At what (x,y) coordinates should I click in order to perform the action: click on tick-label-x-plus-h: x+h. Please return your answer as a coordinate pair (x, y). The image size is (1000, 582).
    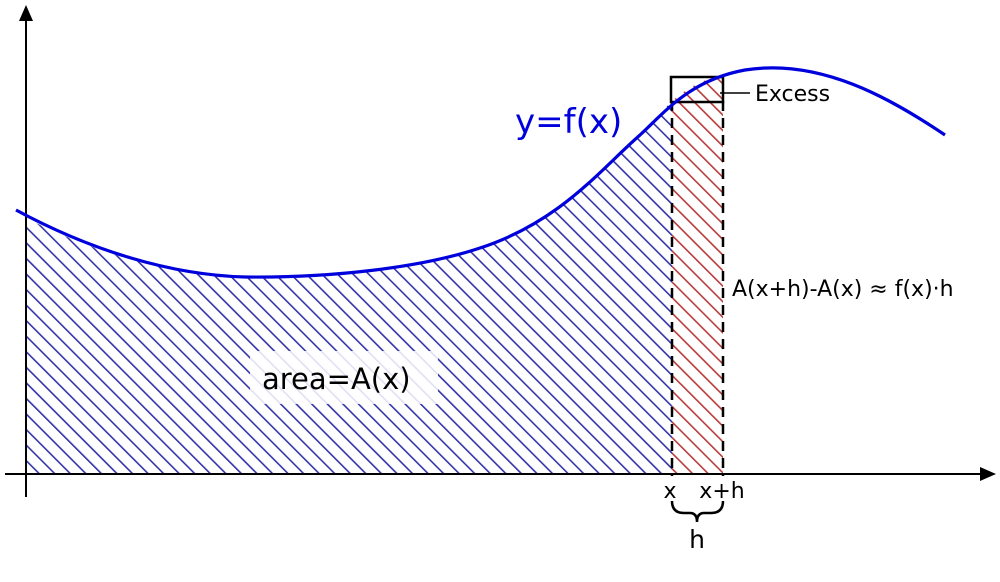
    Looking at the image, I should click on (721, 491).